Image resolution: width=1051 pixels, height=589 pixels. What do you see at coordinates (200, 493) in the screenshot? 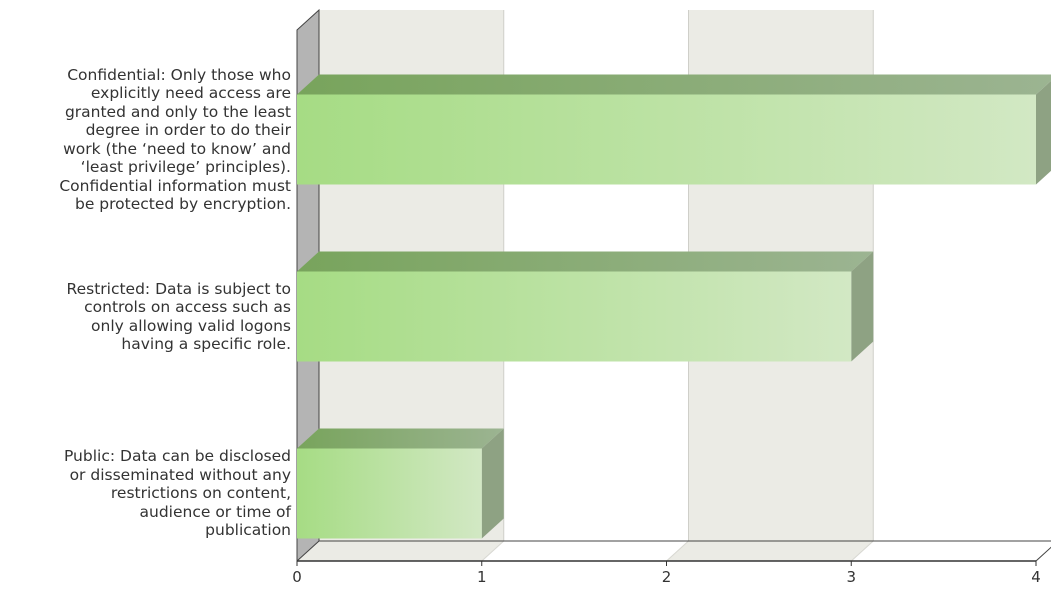
I see `category-label-line: restrictions on content,` at bounding box center [200, 493].